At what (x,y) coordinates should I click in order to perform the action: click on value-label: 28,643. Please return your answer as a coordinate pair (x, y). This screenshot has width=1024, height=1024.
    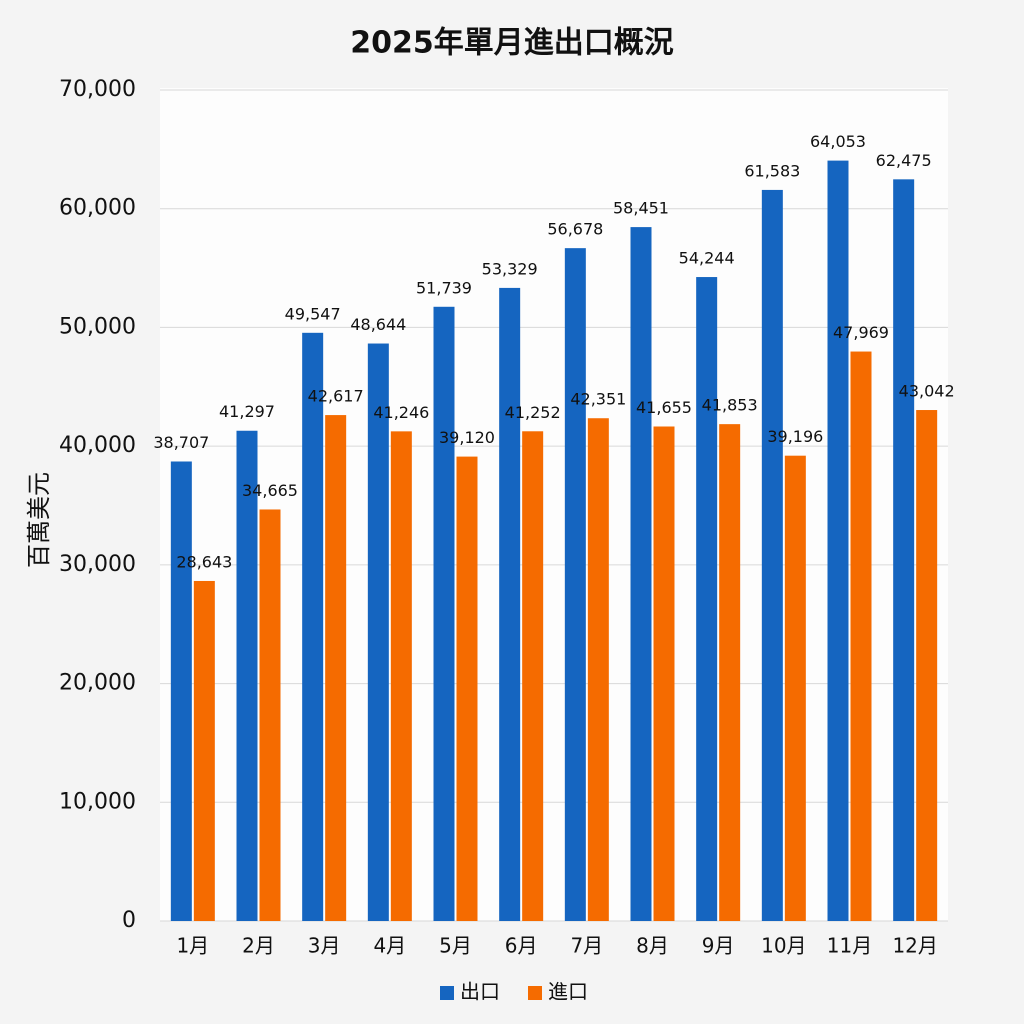
    Looking at the image, I should click on (204, 561).